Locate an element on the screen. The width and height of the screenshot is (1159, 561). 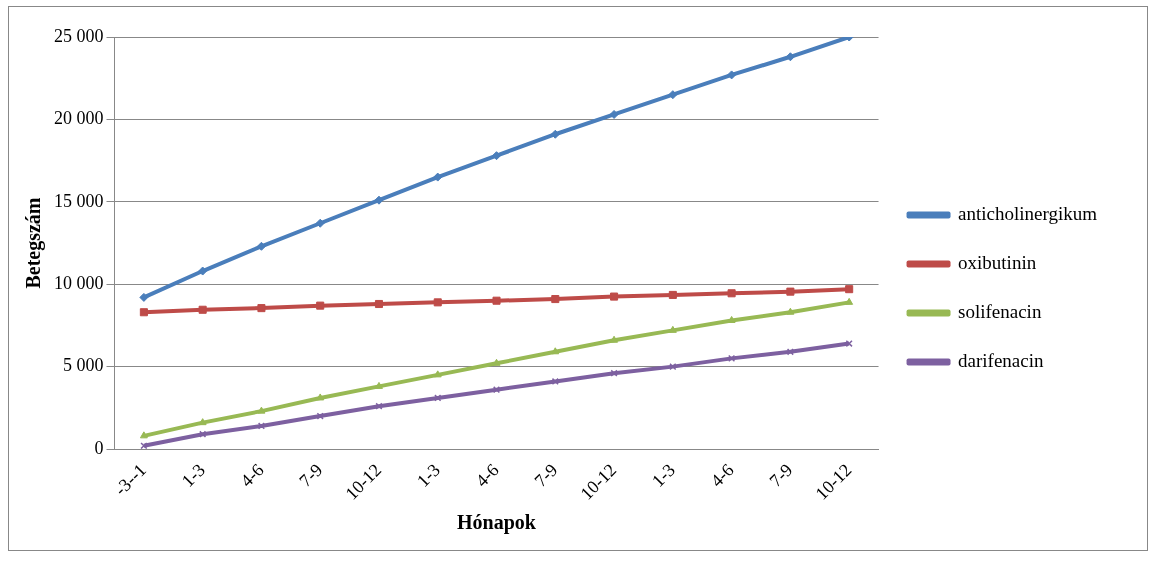
legend-label: darifenacin is located at coordinates (1001, 360).